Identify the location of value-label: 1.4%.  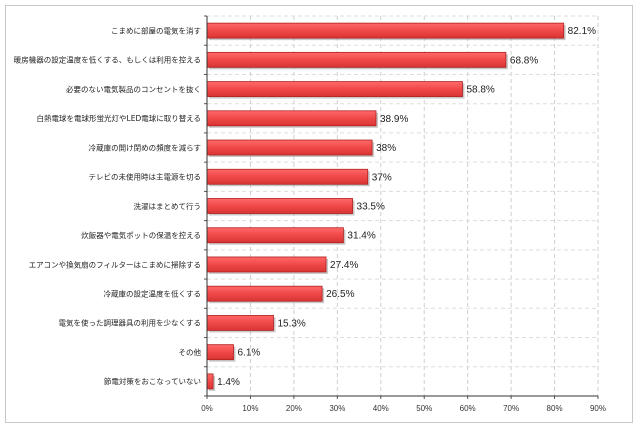
(228, 382).